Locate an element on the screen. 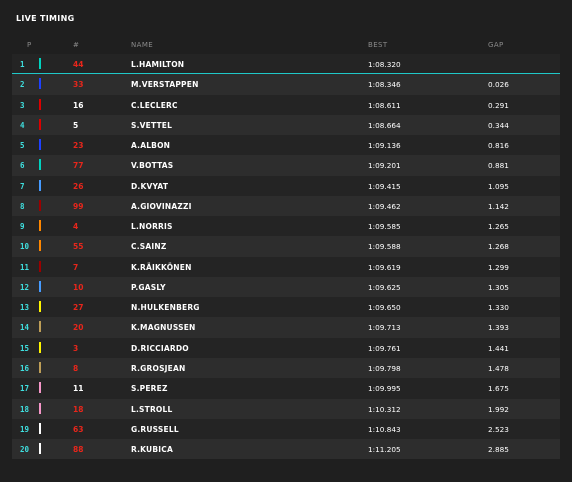  best-lap-cell: 1:09.415 is located at coordinates (384, 186).